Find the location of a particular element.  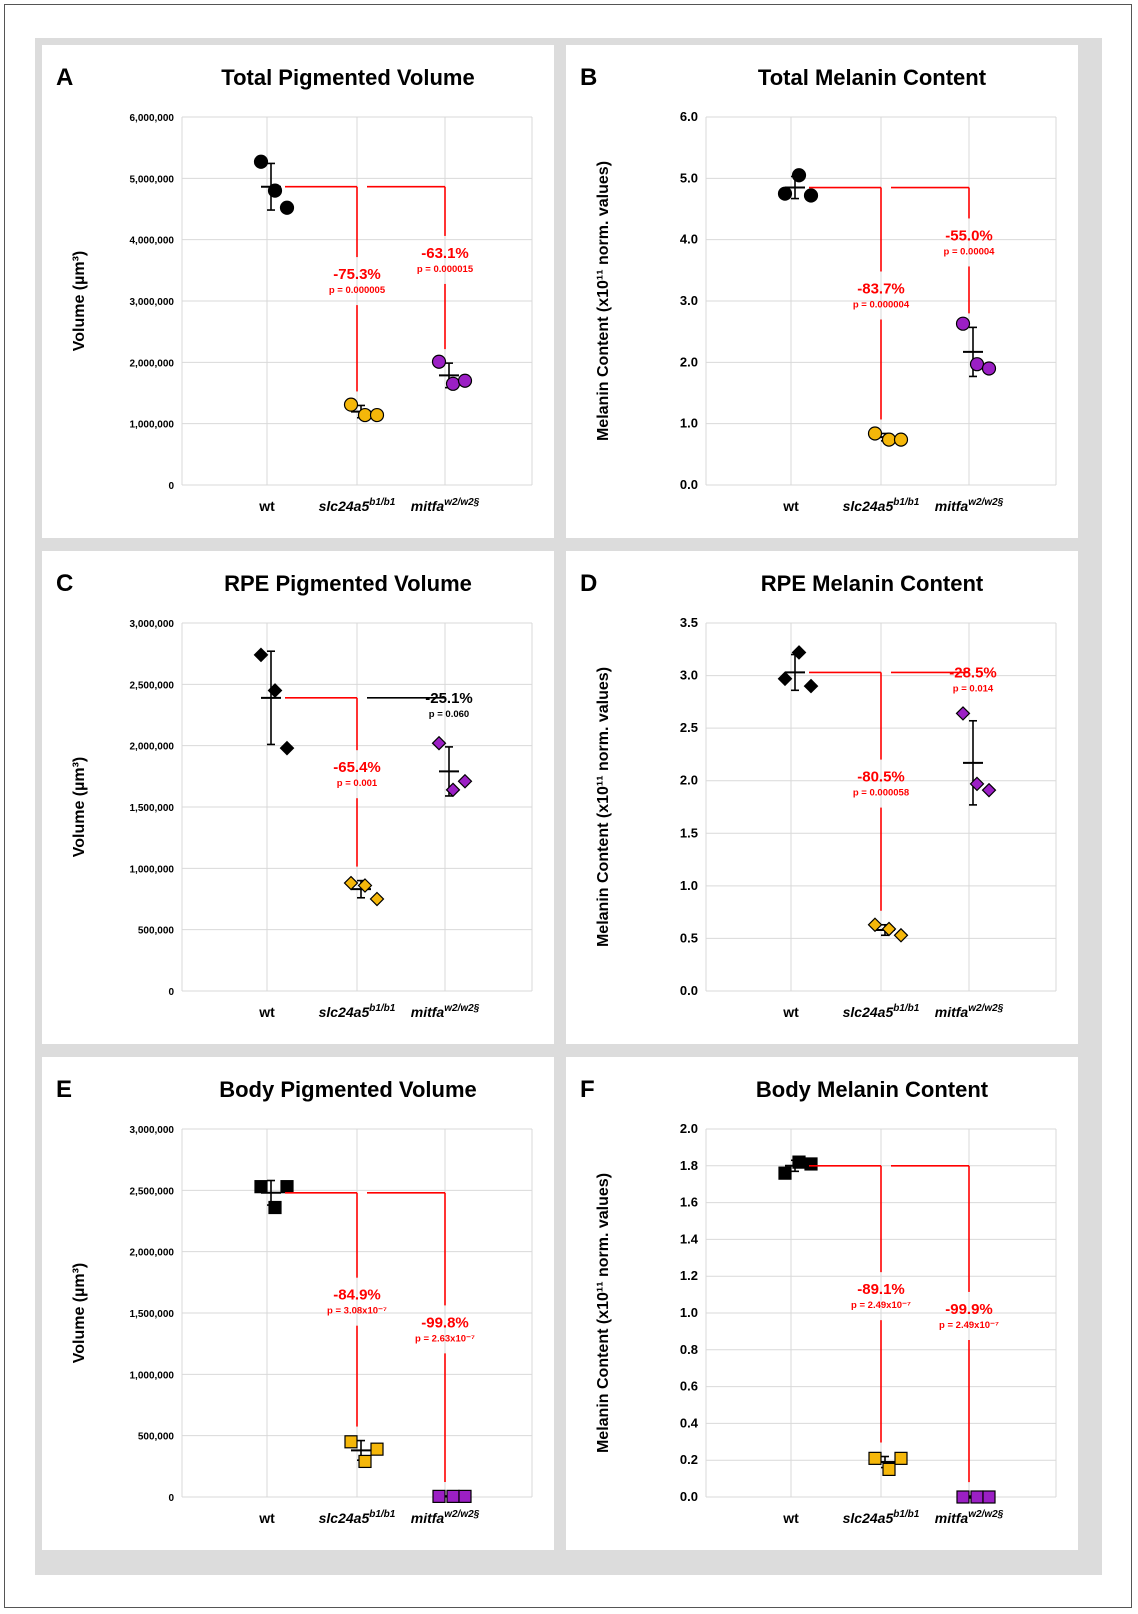

chart-title: Body Melanin Content is located at coordinates (872, 1089).